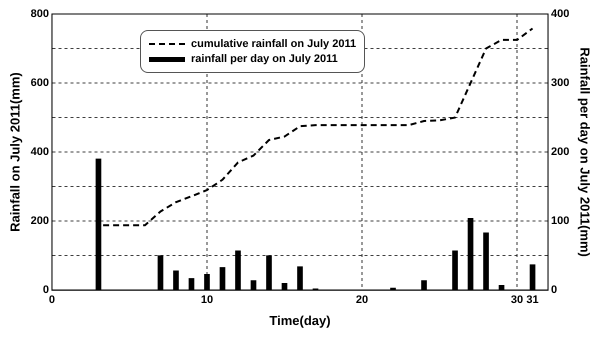 The width and height of the screenshot is (600, 337). What do you see at coordinates (39, 221) in the screenshot?
I see `y-tick-label: 200` at bounding box center [39, 221].